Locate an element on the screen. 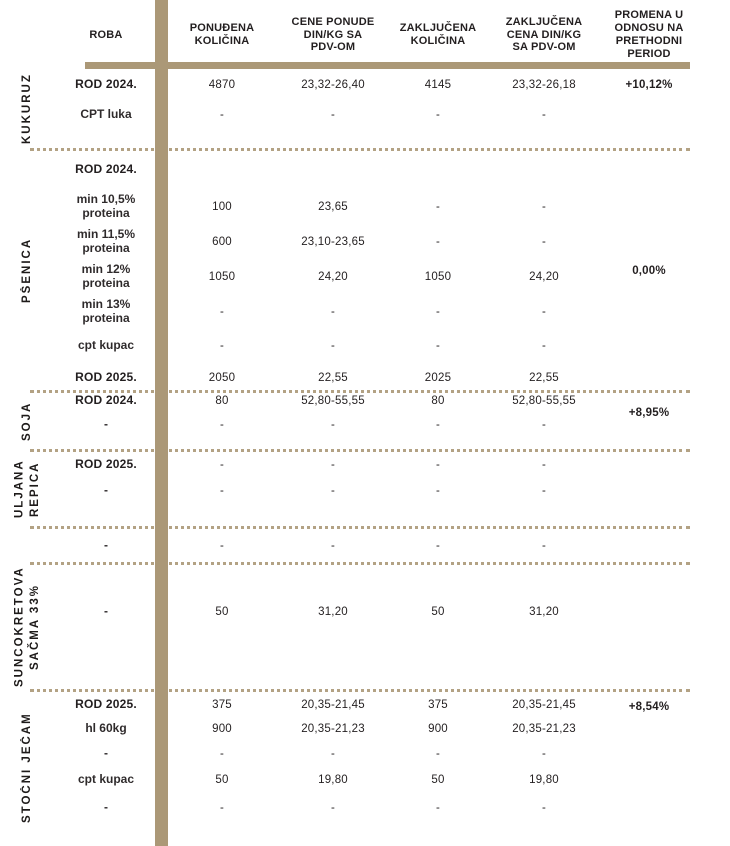 The image size is (730, 846). cell-zakljucena-kolicina: 50 is located at coordinates (438, 780).